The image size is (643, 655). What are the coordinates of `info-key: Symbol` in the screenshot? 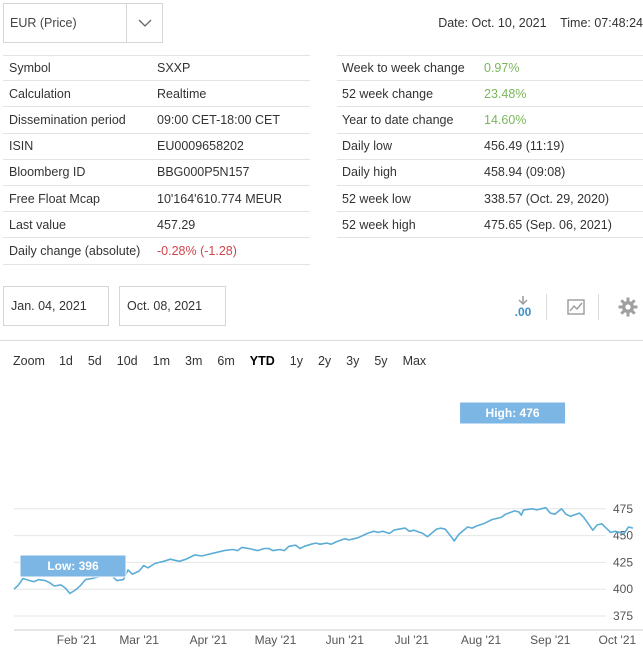 It's located at (30, 68).